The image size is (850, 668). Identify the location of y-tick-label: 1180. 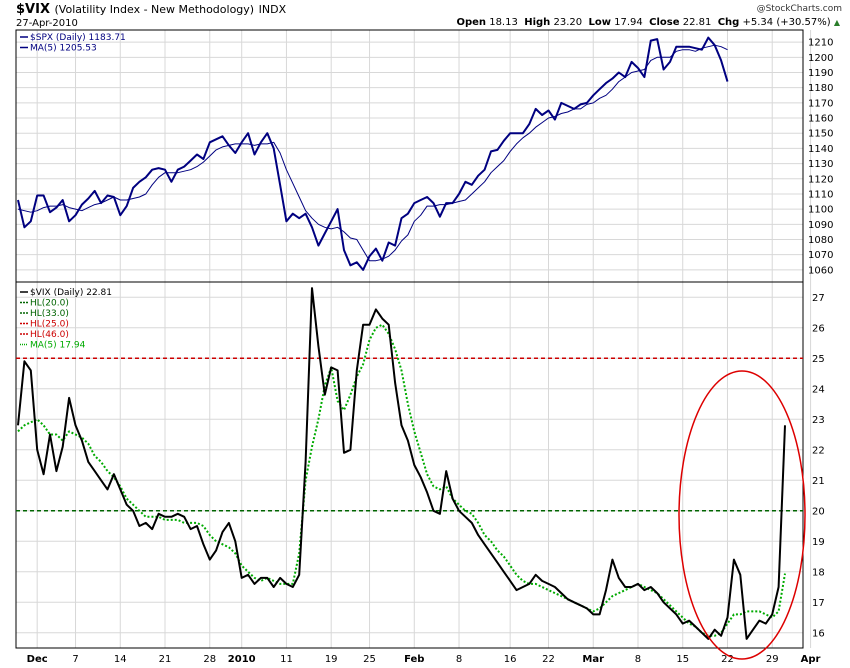
(820, 88).